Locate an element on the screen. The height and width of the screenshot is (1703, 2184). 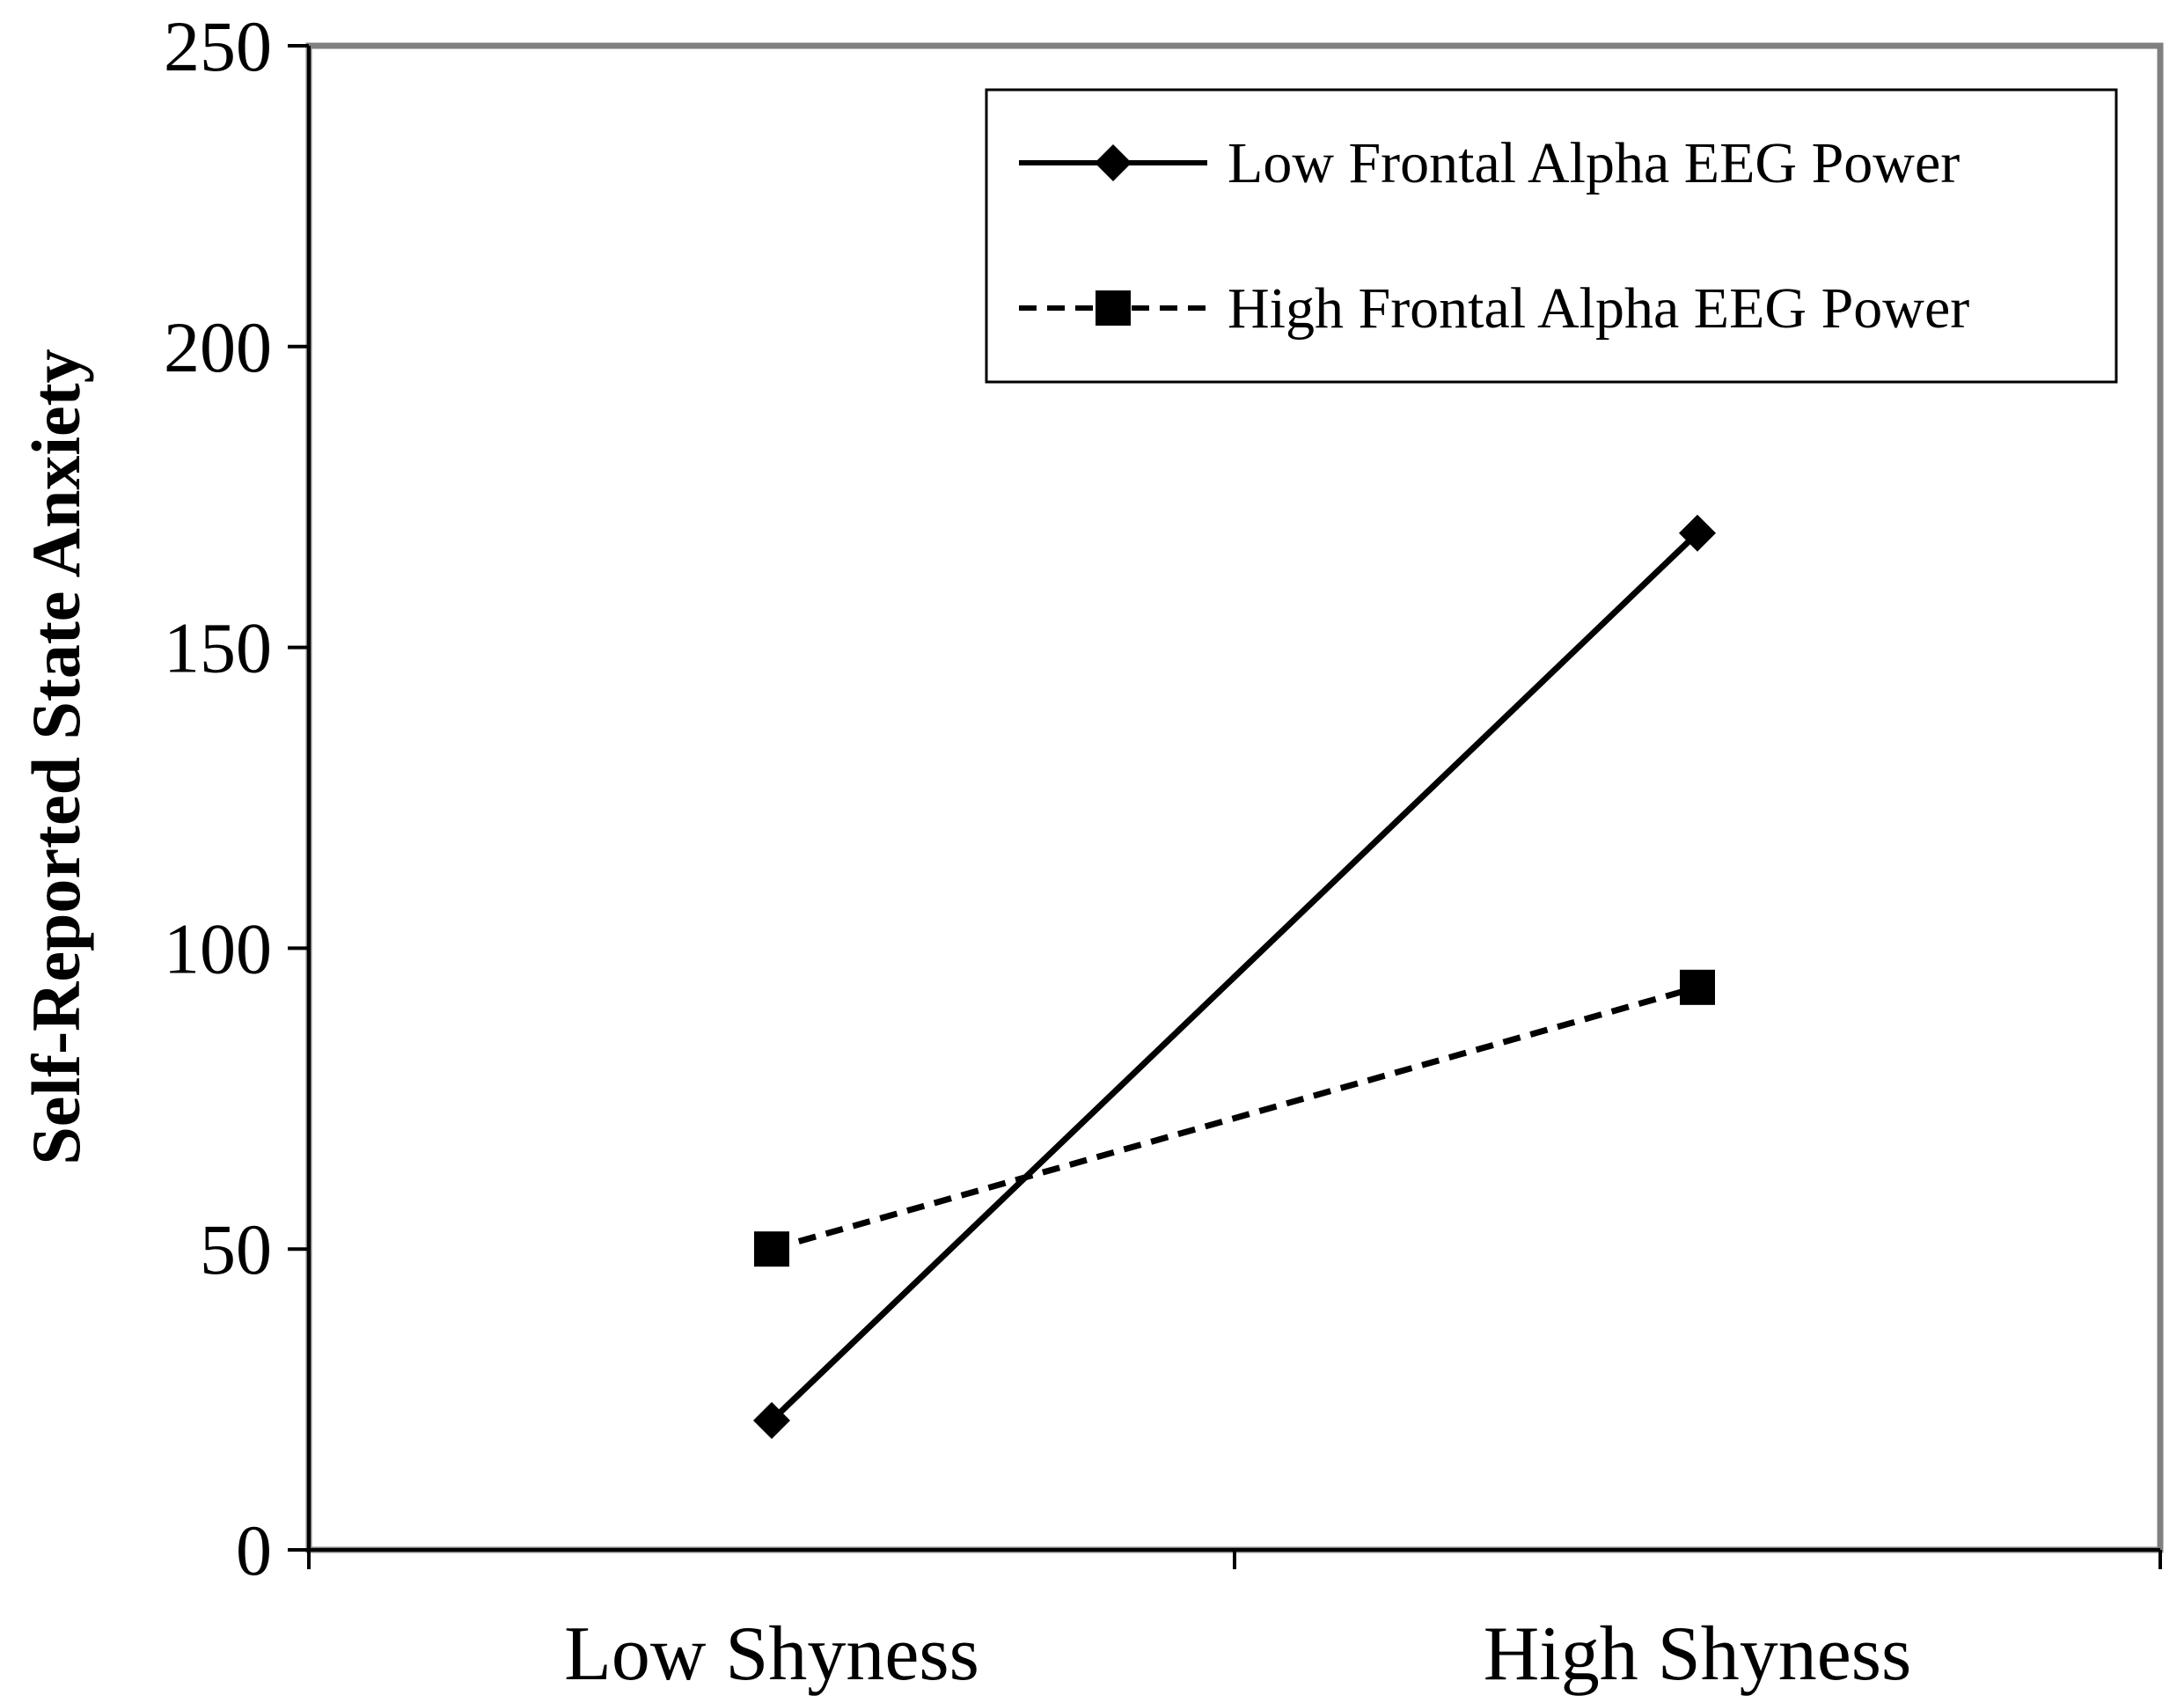
y-tick-label: 50 is located at coordinates (236, 1249).